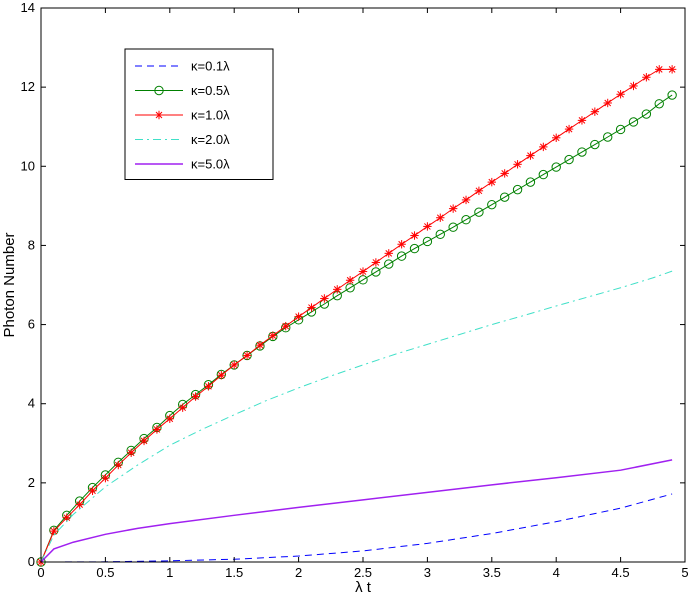 This screenshot has height=599, width=688. I want to click on legend-frame, so click(199, 114).